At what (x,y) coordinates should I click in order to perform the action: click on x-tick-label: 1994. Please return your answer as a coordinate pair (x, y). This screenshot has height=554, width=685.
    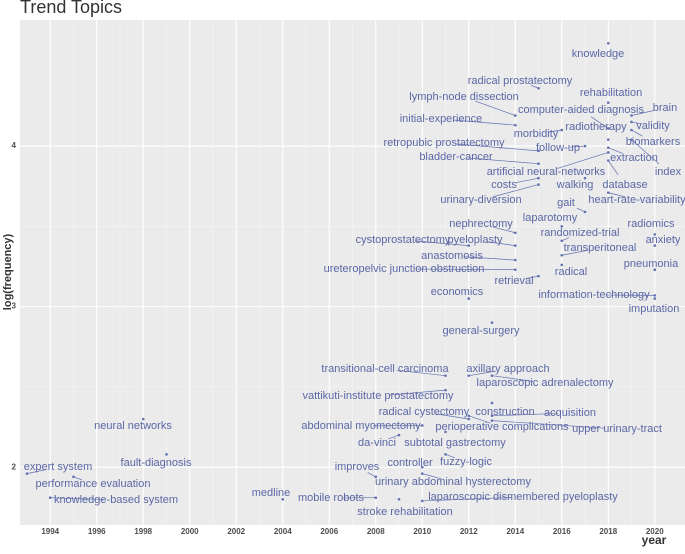
    Looking at the image, I should click on (50, 531).